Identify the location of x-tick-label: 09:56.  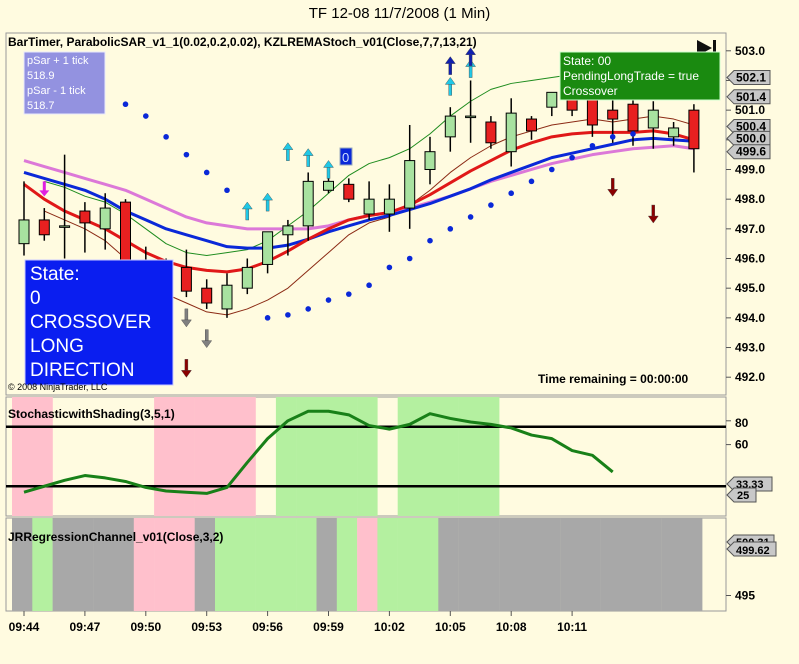
(267, 627).